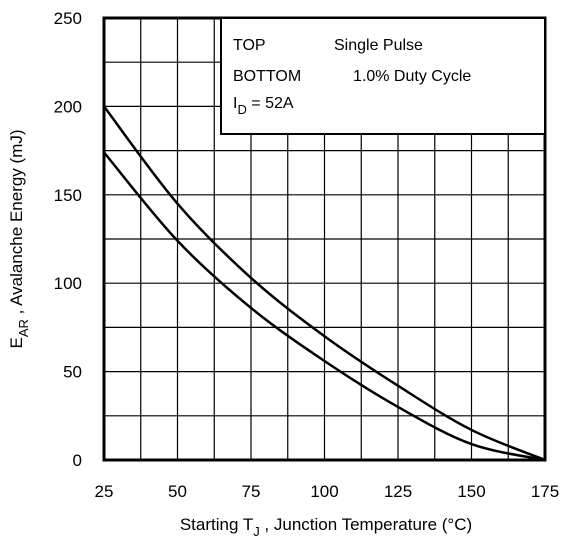 The image size is (565, 542). Describe the element at coordinates (16, 342) in the screenshot. I see `y-axis-title-prefix: E` at that location.